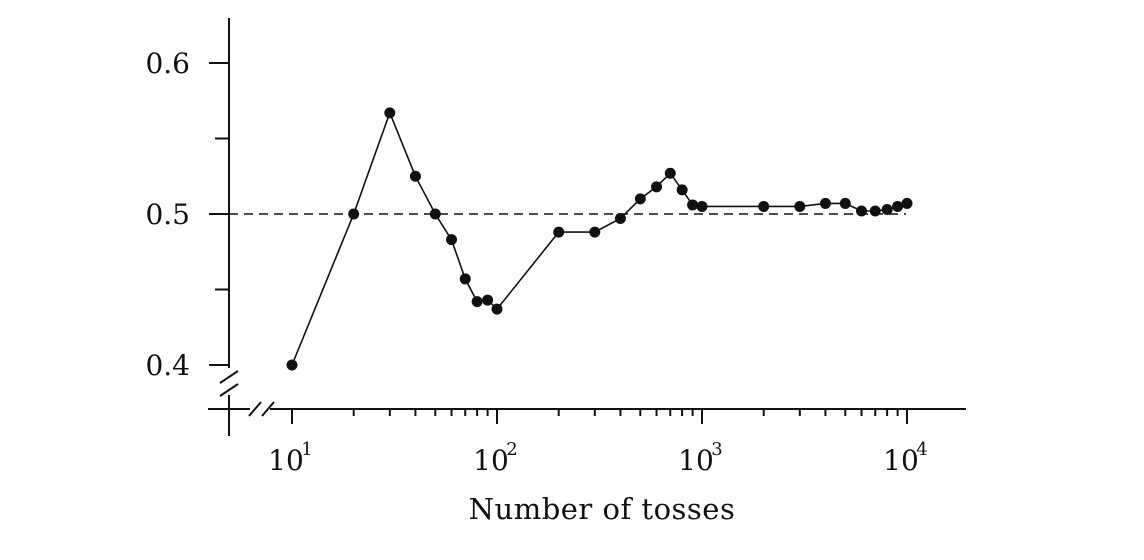  What do you see at coordinates (716, 449) in the screenshot?
I see `x-tick-exponent: 3` at bounding box center [716, 449].